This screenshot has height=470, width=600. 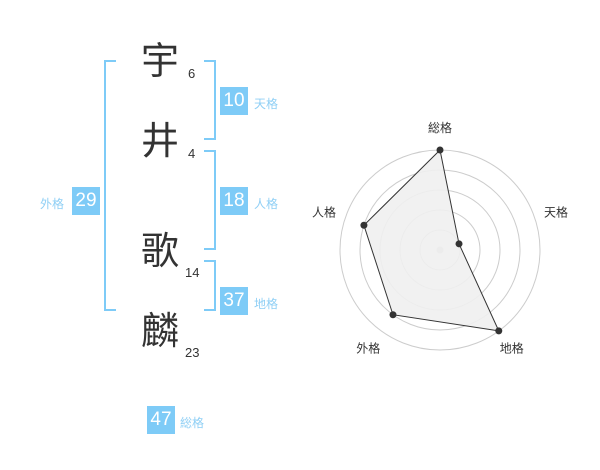 What do you see at coordinates (234, 301) in the screenshot?
I see `chikaku-value: 37` at bounding box center [234, 301].